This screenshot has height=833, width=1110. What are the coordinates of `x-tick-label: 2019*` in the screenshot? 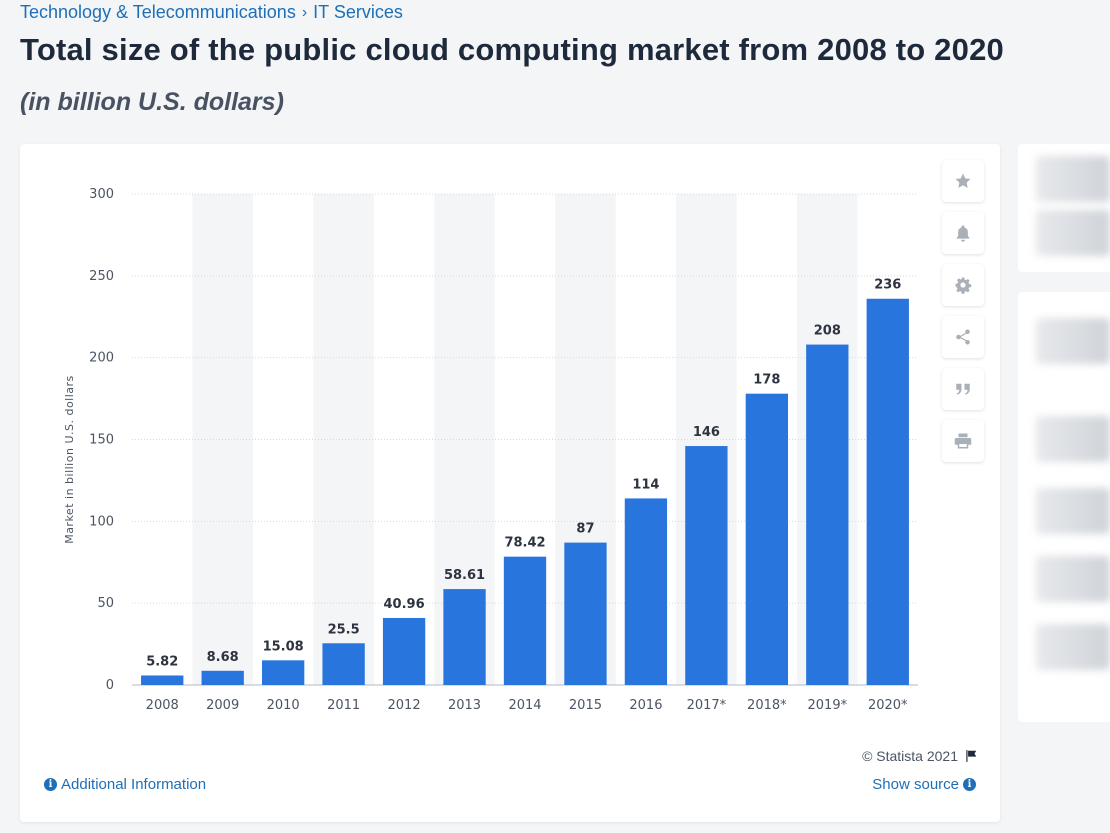 It's located at (828, 705).